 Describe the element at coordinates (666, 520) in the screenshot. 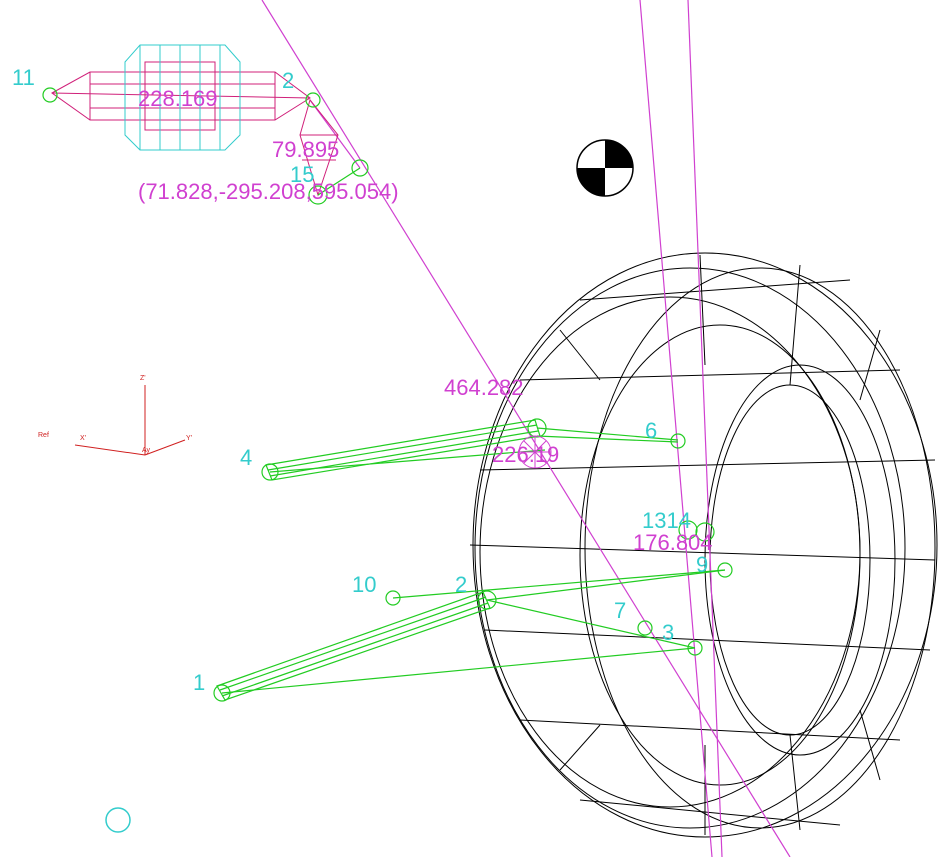

I see `marker-label: 1314` at that location.